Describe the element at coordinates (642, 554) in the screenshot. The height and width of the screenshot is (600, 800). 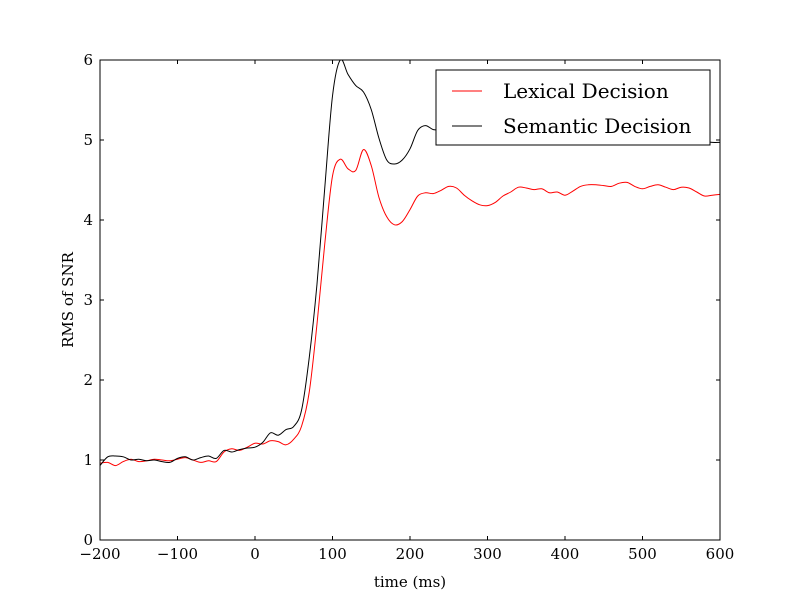
I see `x-tick-label: 500` at that location.